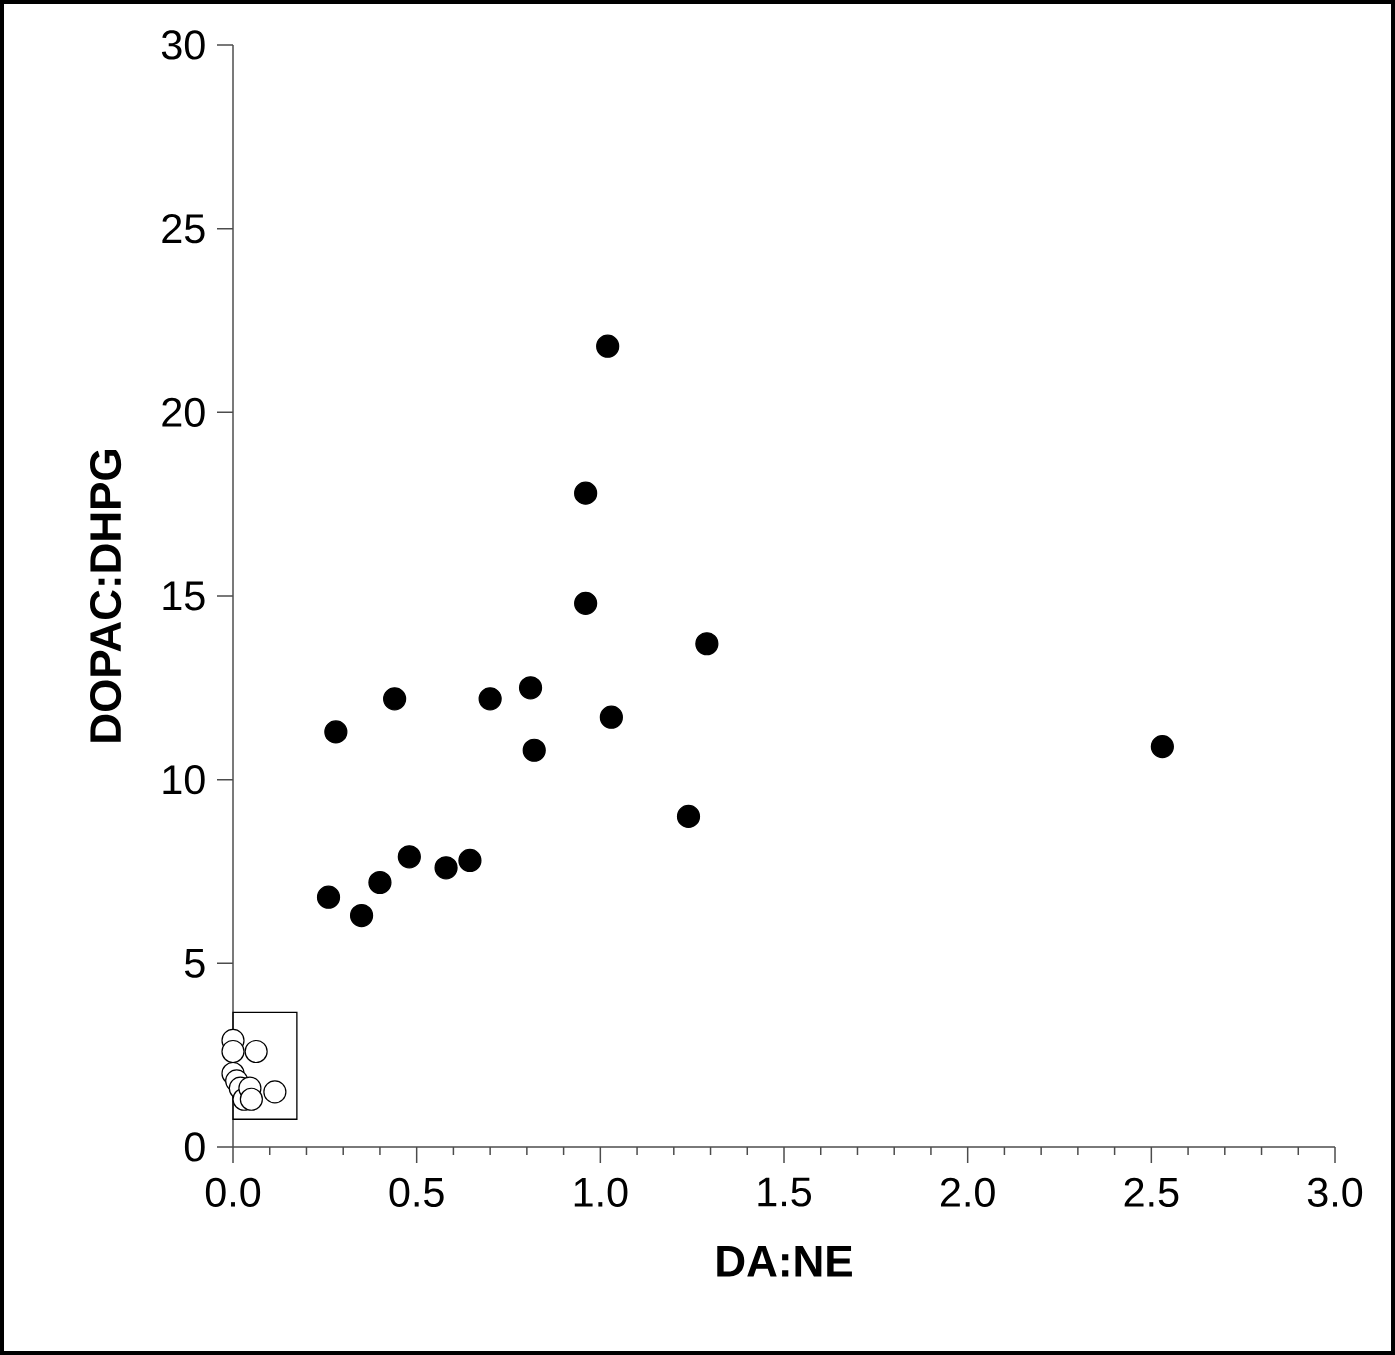 The height and width of the screenshot is (1355, 1395). I want to click on y-tick-label: 25, so click(183, 229).